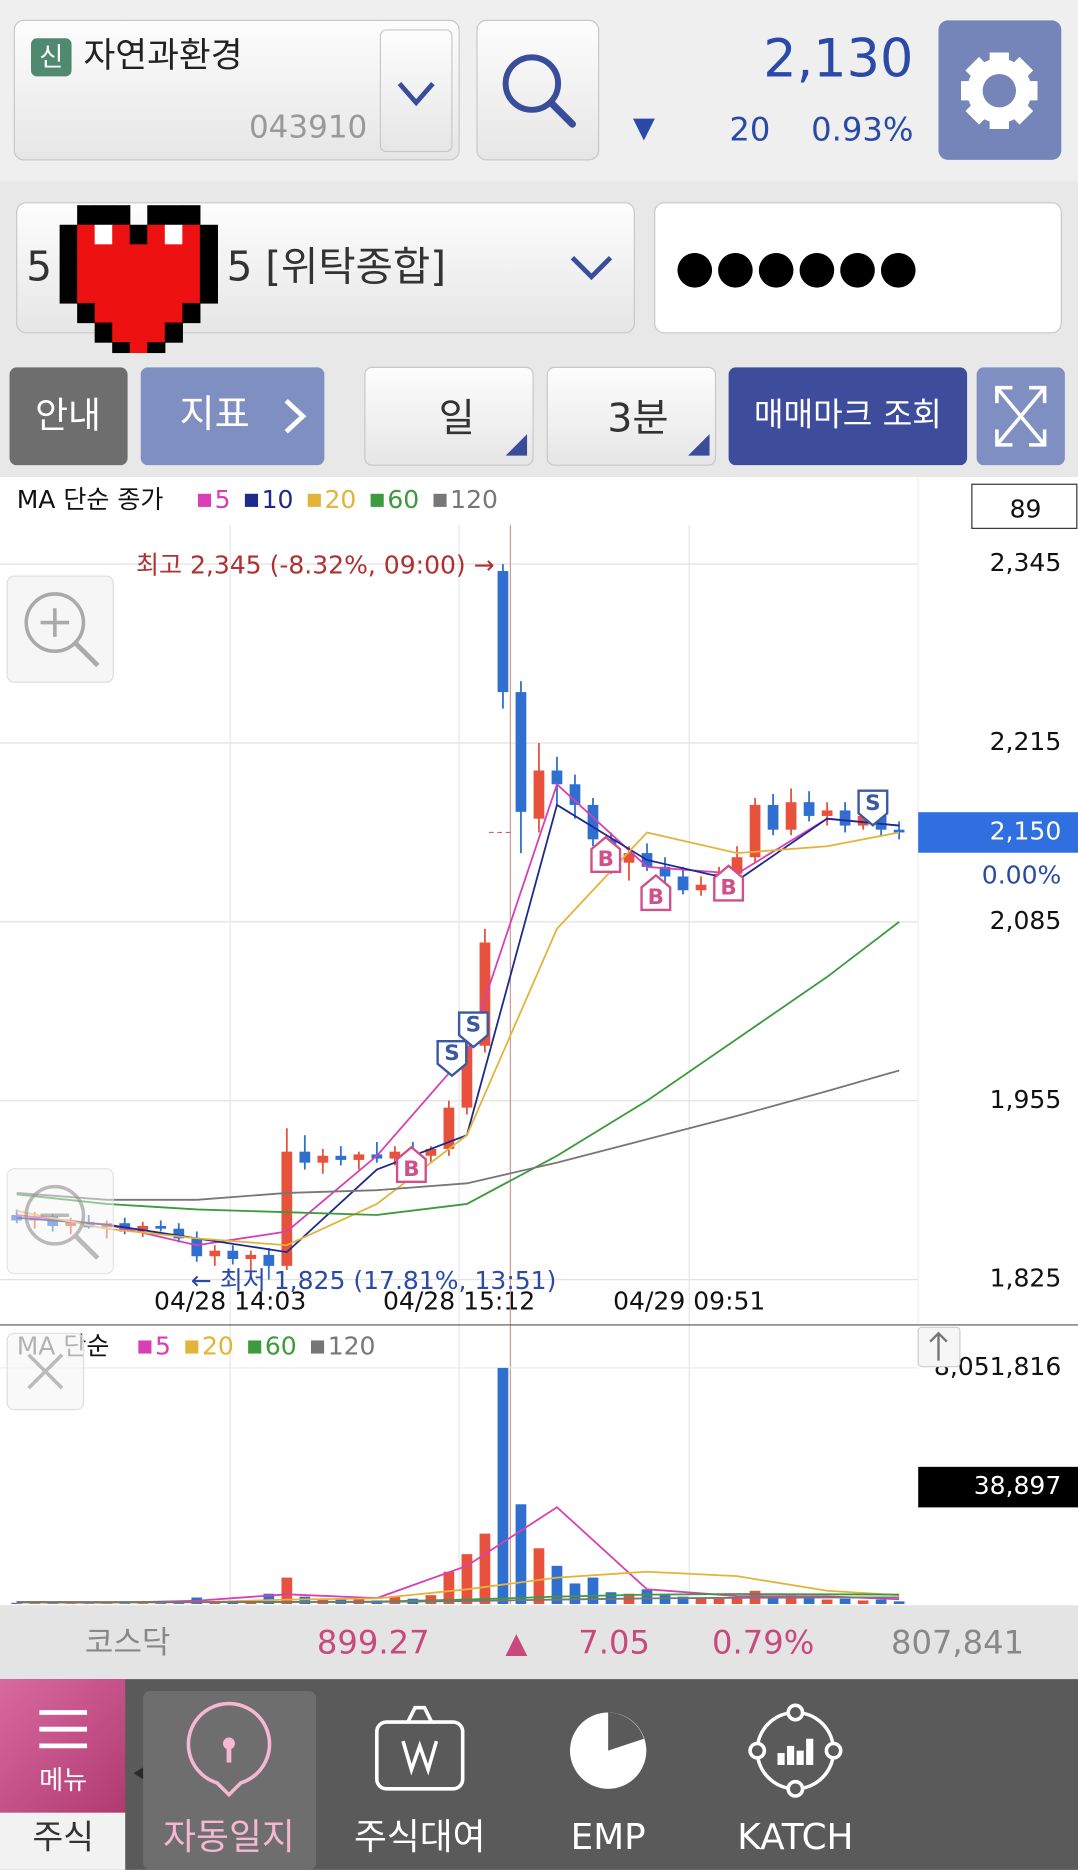  Describe the element at coordinates (45, 1371) in the screenshot. I see `close-icon` at that location.